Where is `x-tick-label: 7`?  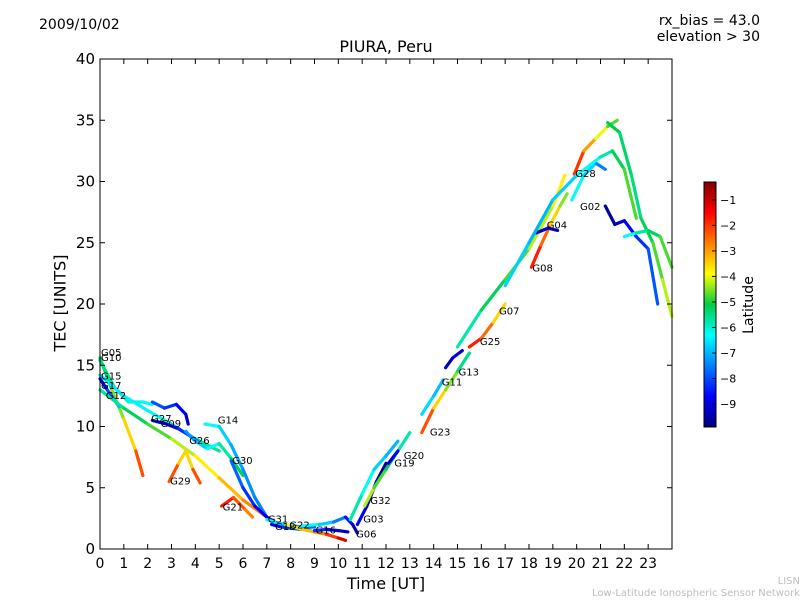
x-tick-label: 7 is located at coordinates (266, 564).